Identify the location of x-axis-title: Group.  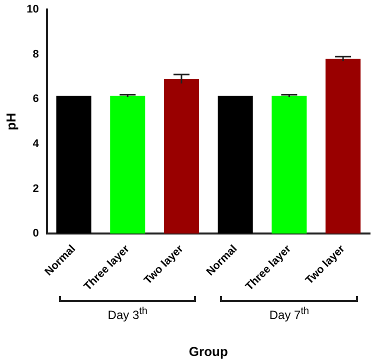
(208, 351).